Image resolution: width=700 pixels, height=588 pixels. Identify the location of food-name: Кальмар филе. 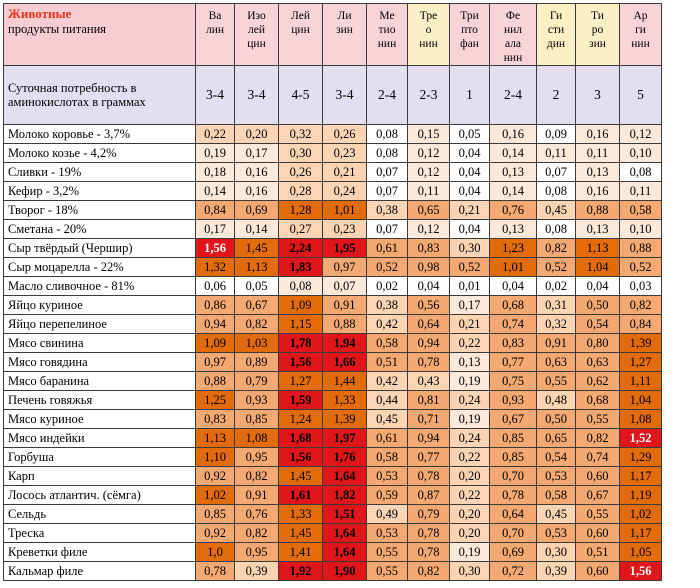
(99, 571).